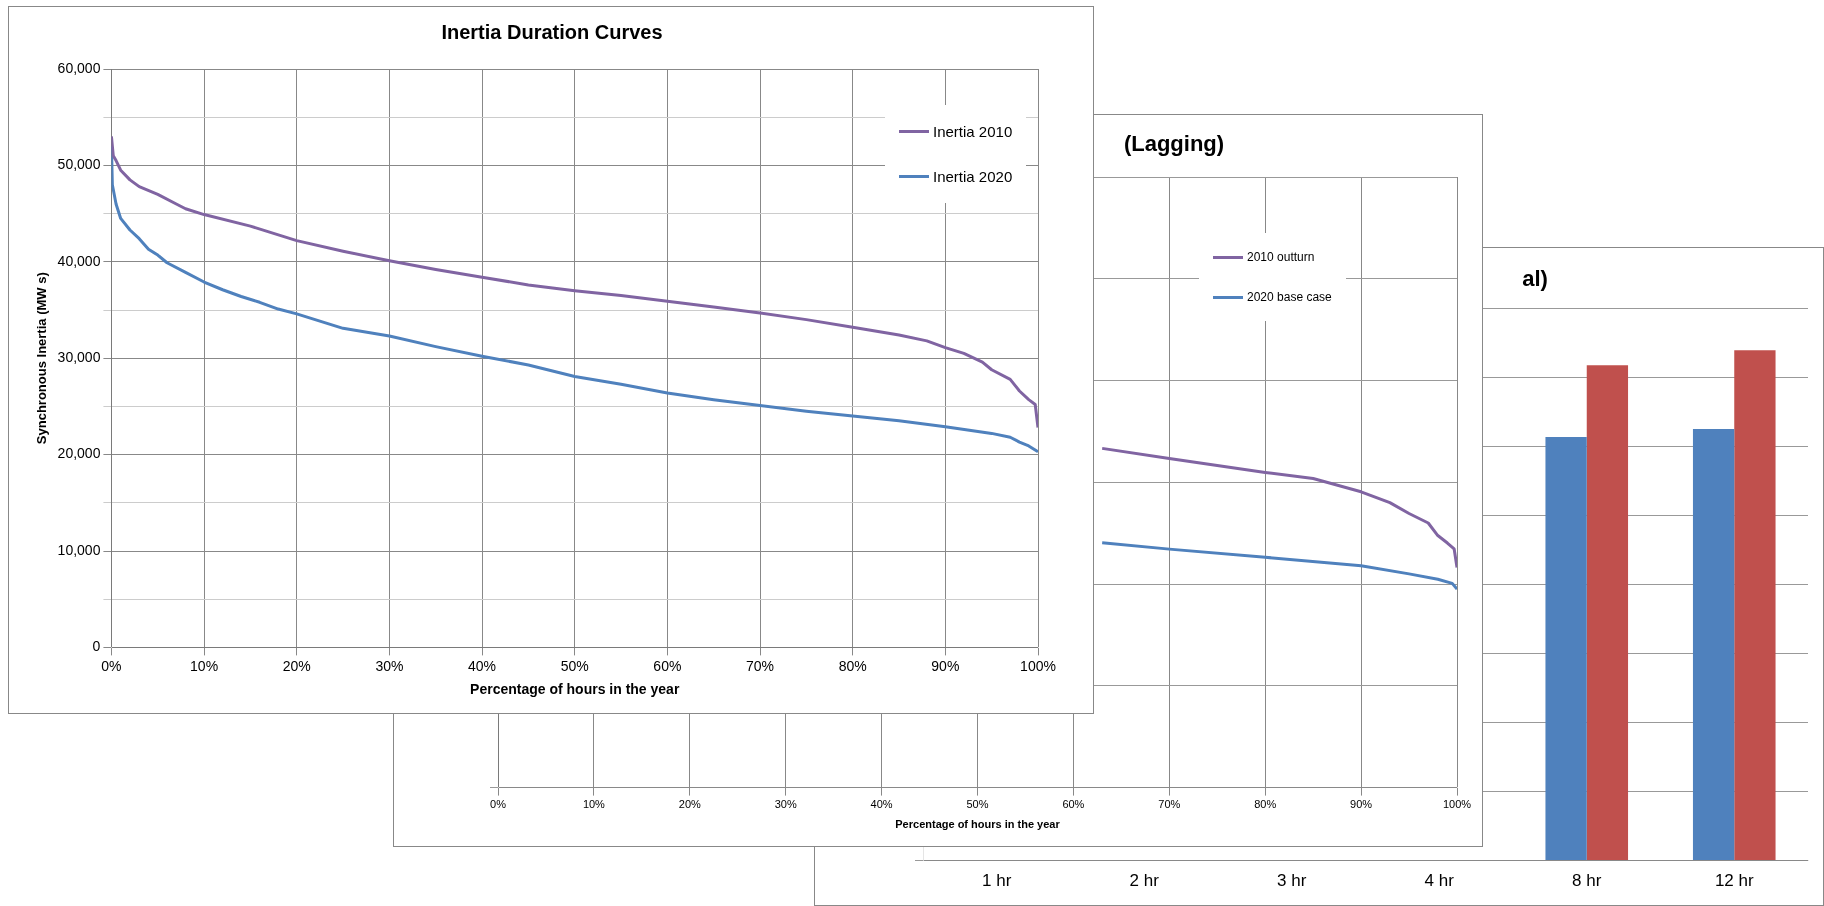  I want to click on x-tick-label: 2 hr, so click(1144, 881).